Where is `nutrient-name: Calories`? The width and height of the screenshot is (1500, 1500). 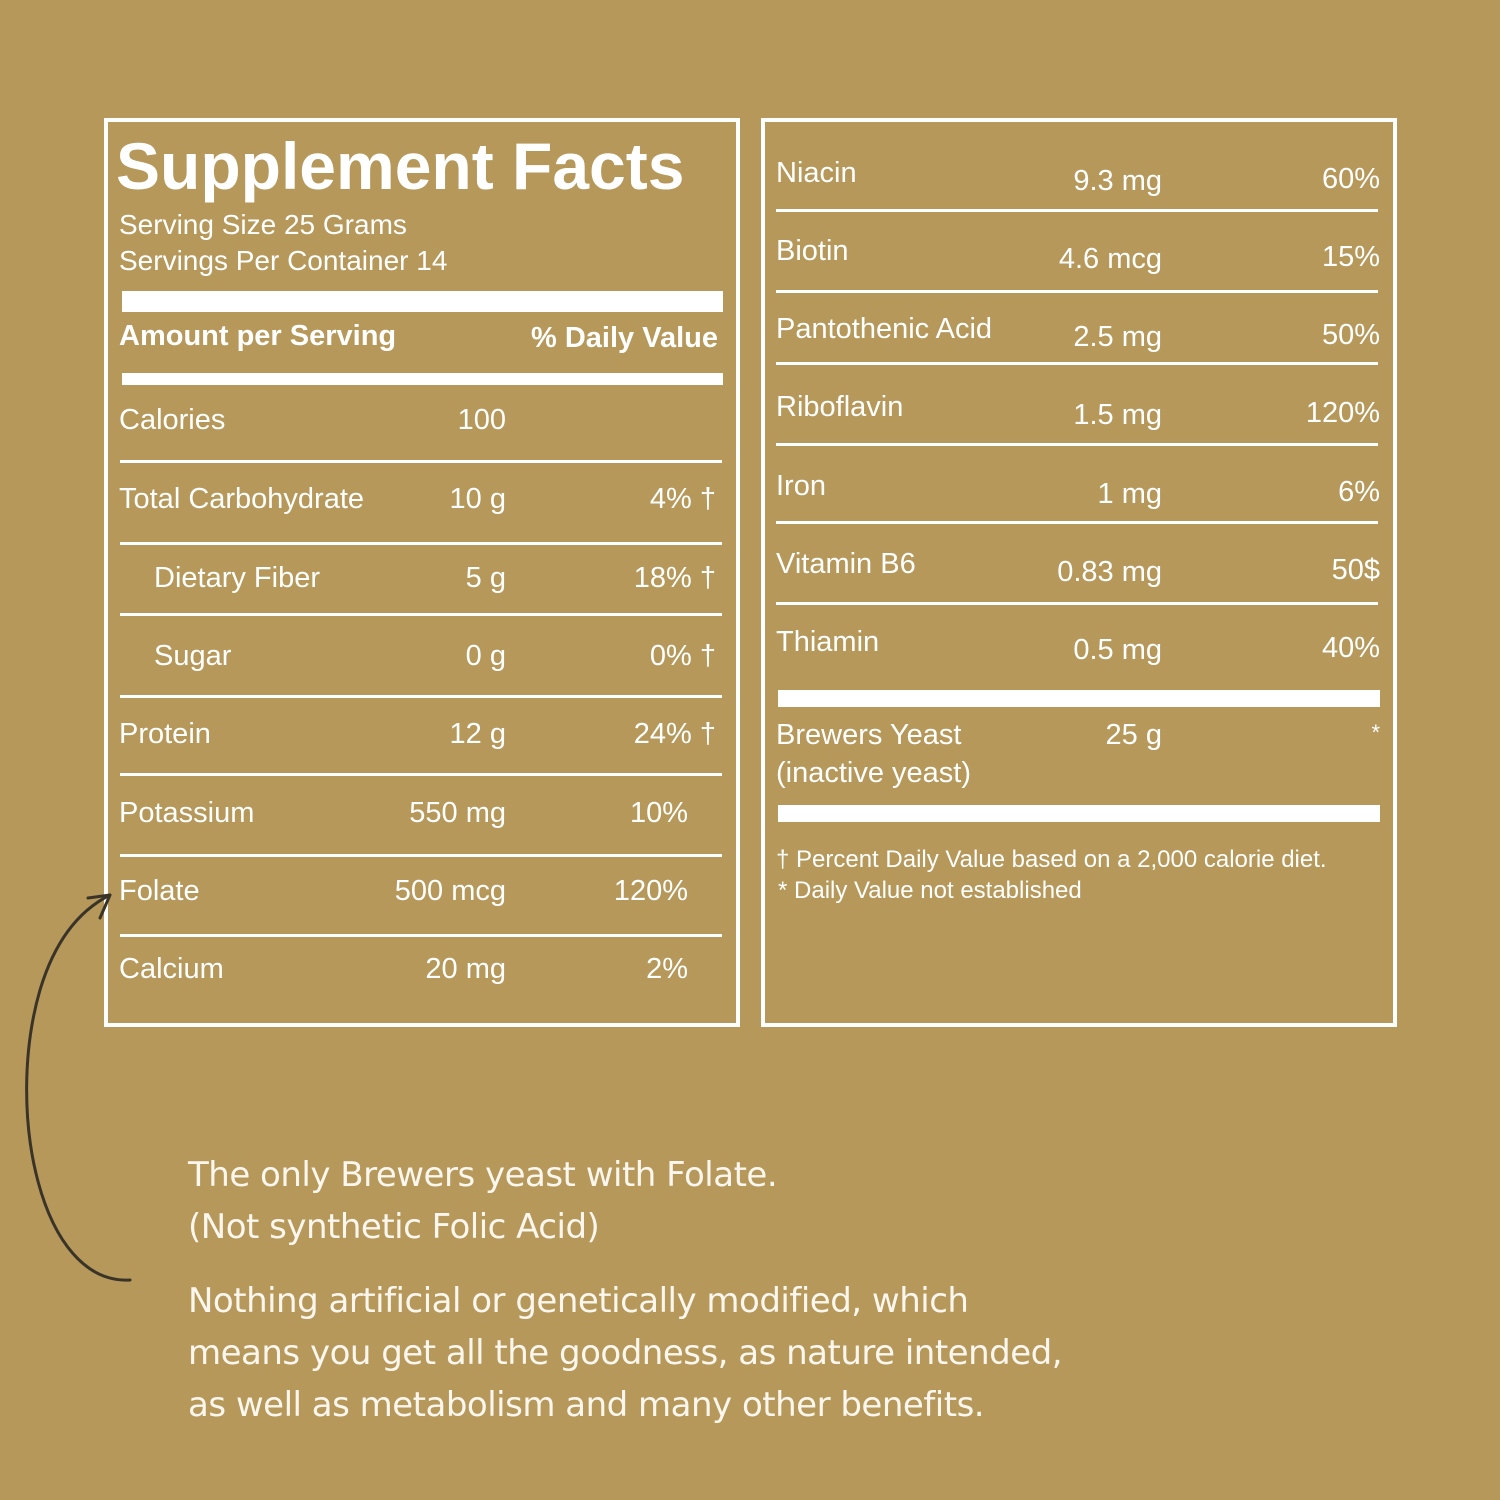
nutrient-name: Calories is located at coordinates (172, 420).